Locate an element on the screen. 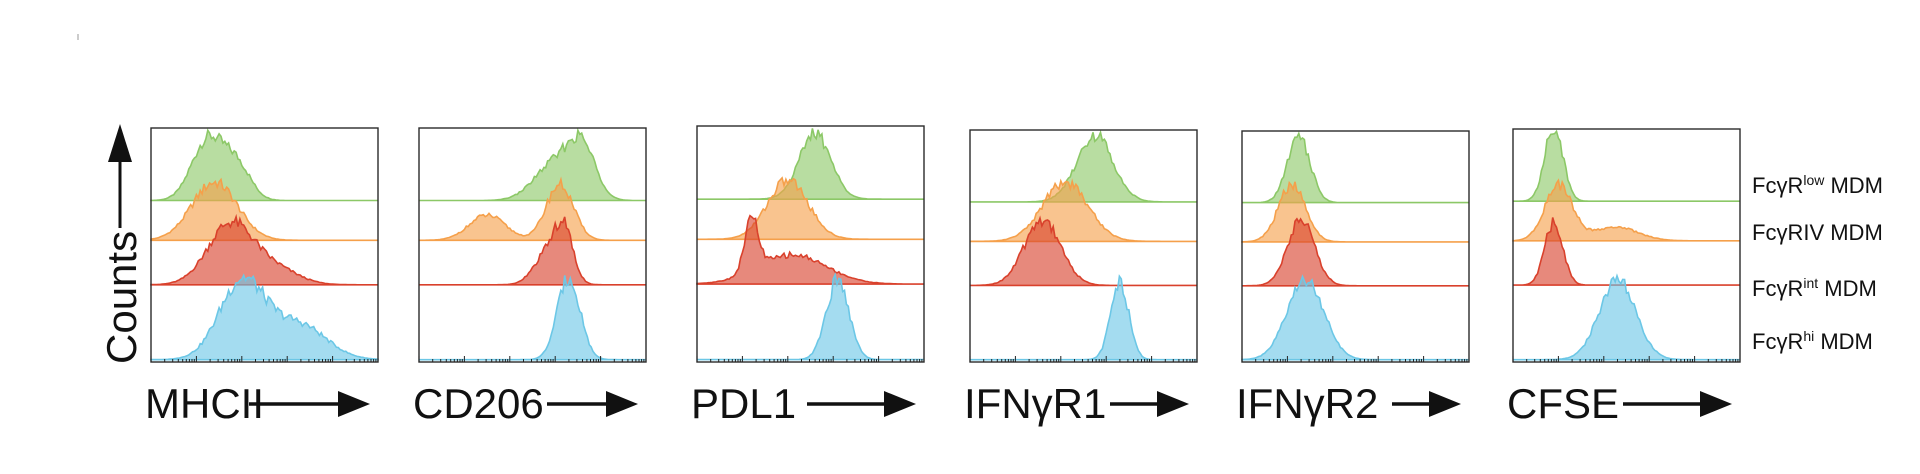  histogram-panel-4: IFNγR1 is located at coordinates (1081, 278).